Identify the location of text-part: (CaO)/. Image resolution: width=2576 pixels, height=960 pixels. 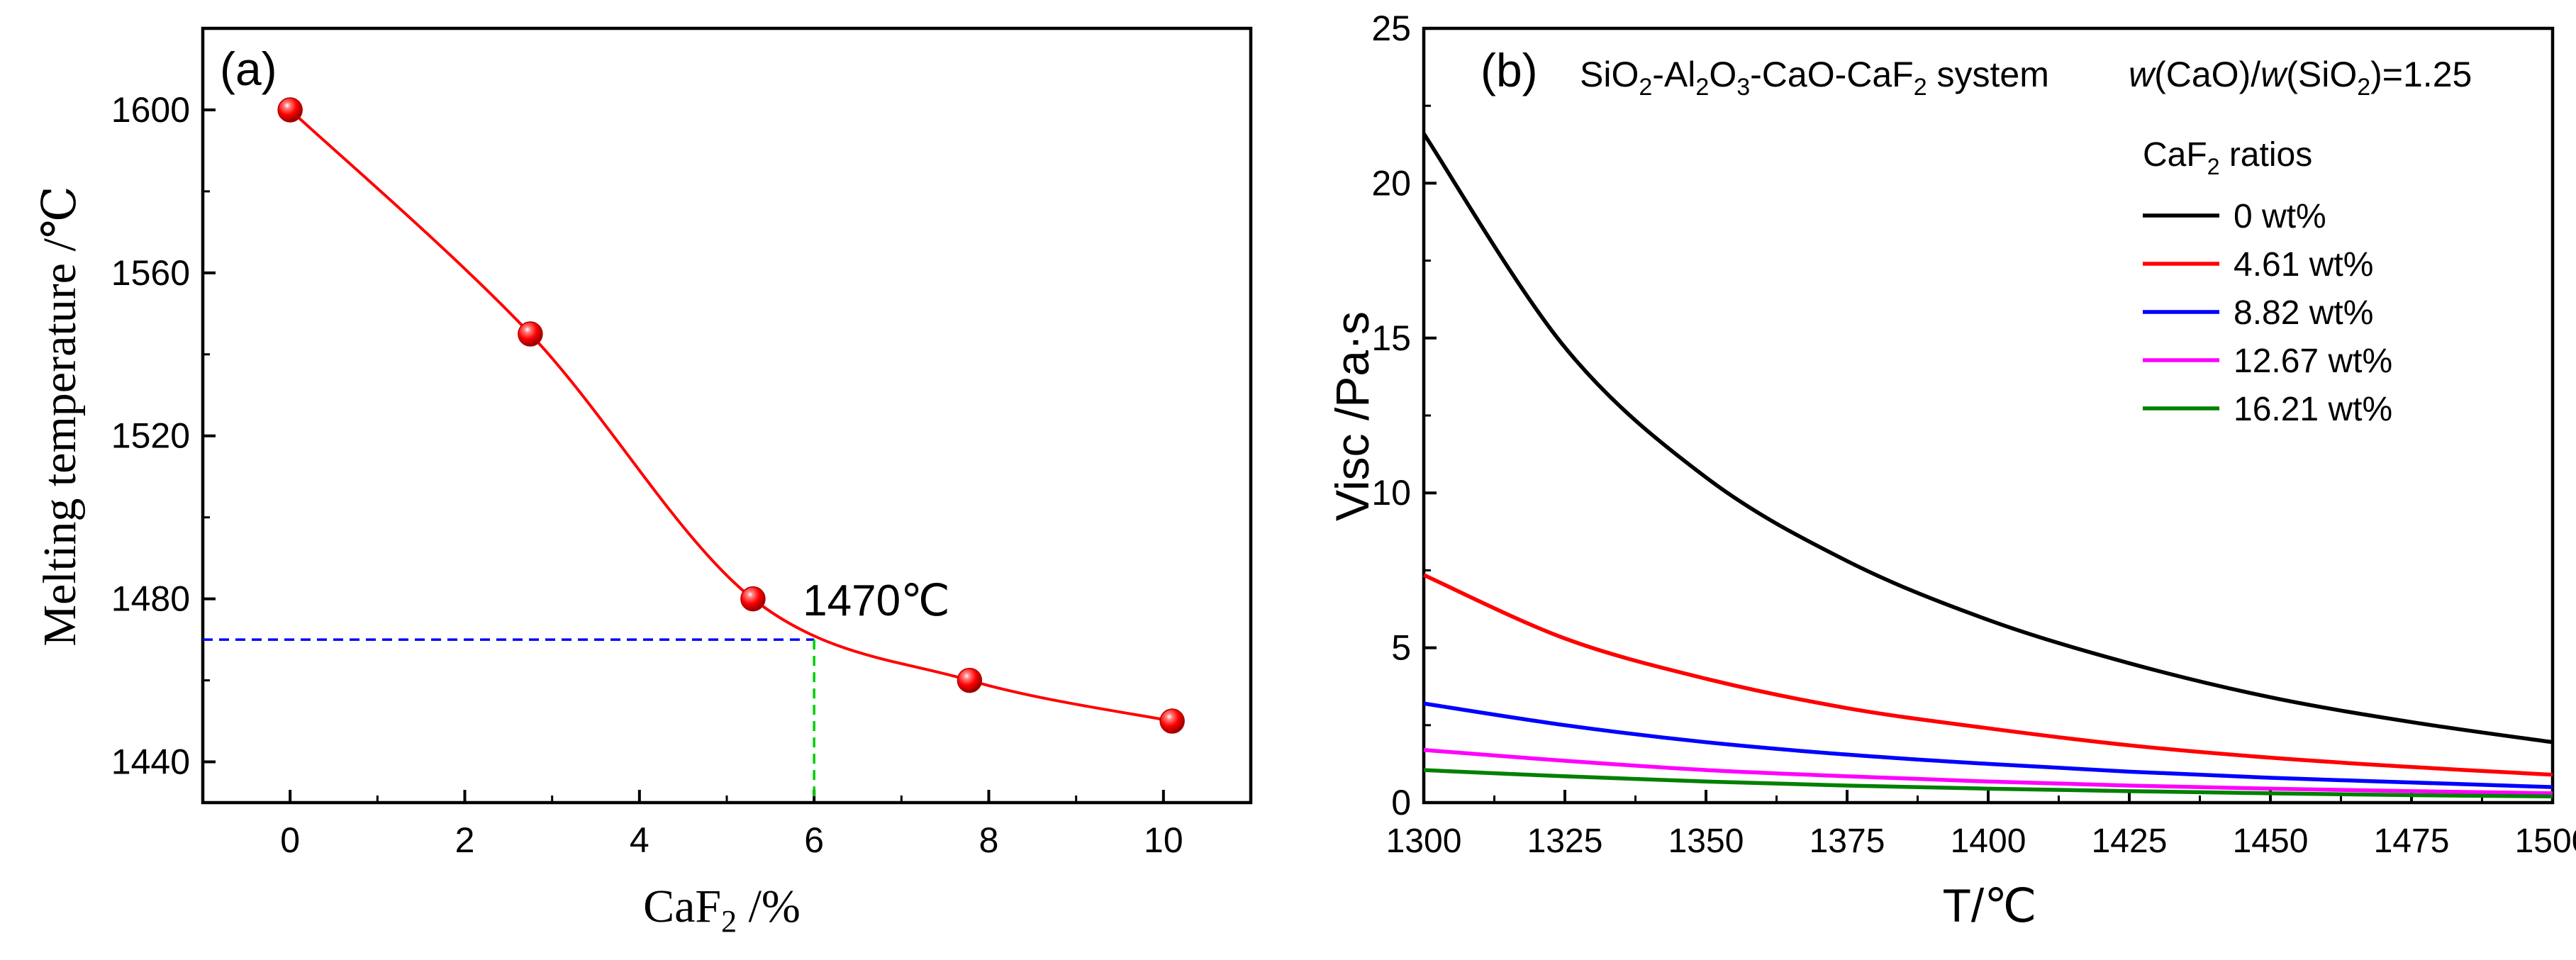
(2207, 74).